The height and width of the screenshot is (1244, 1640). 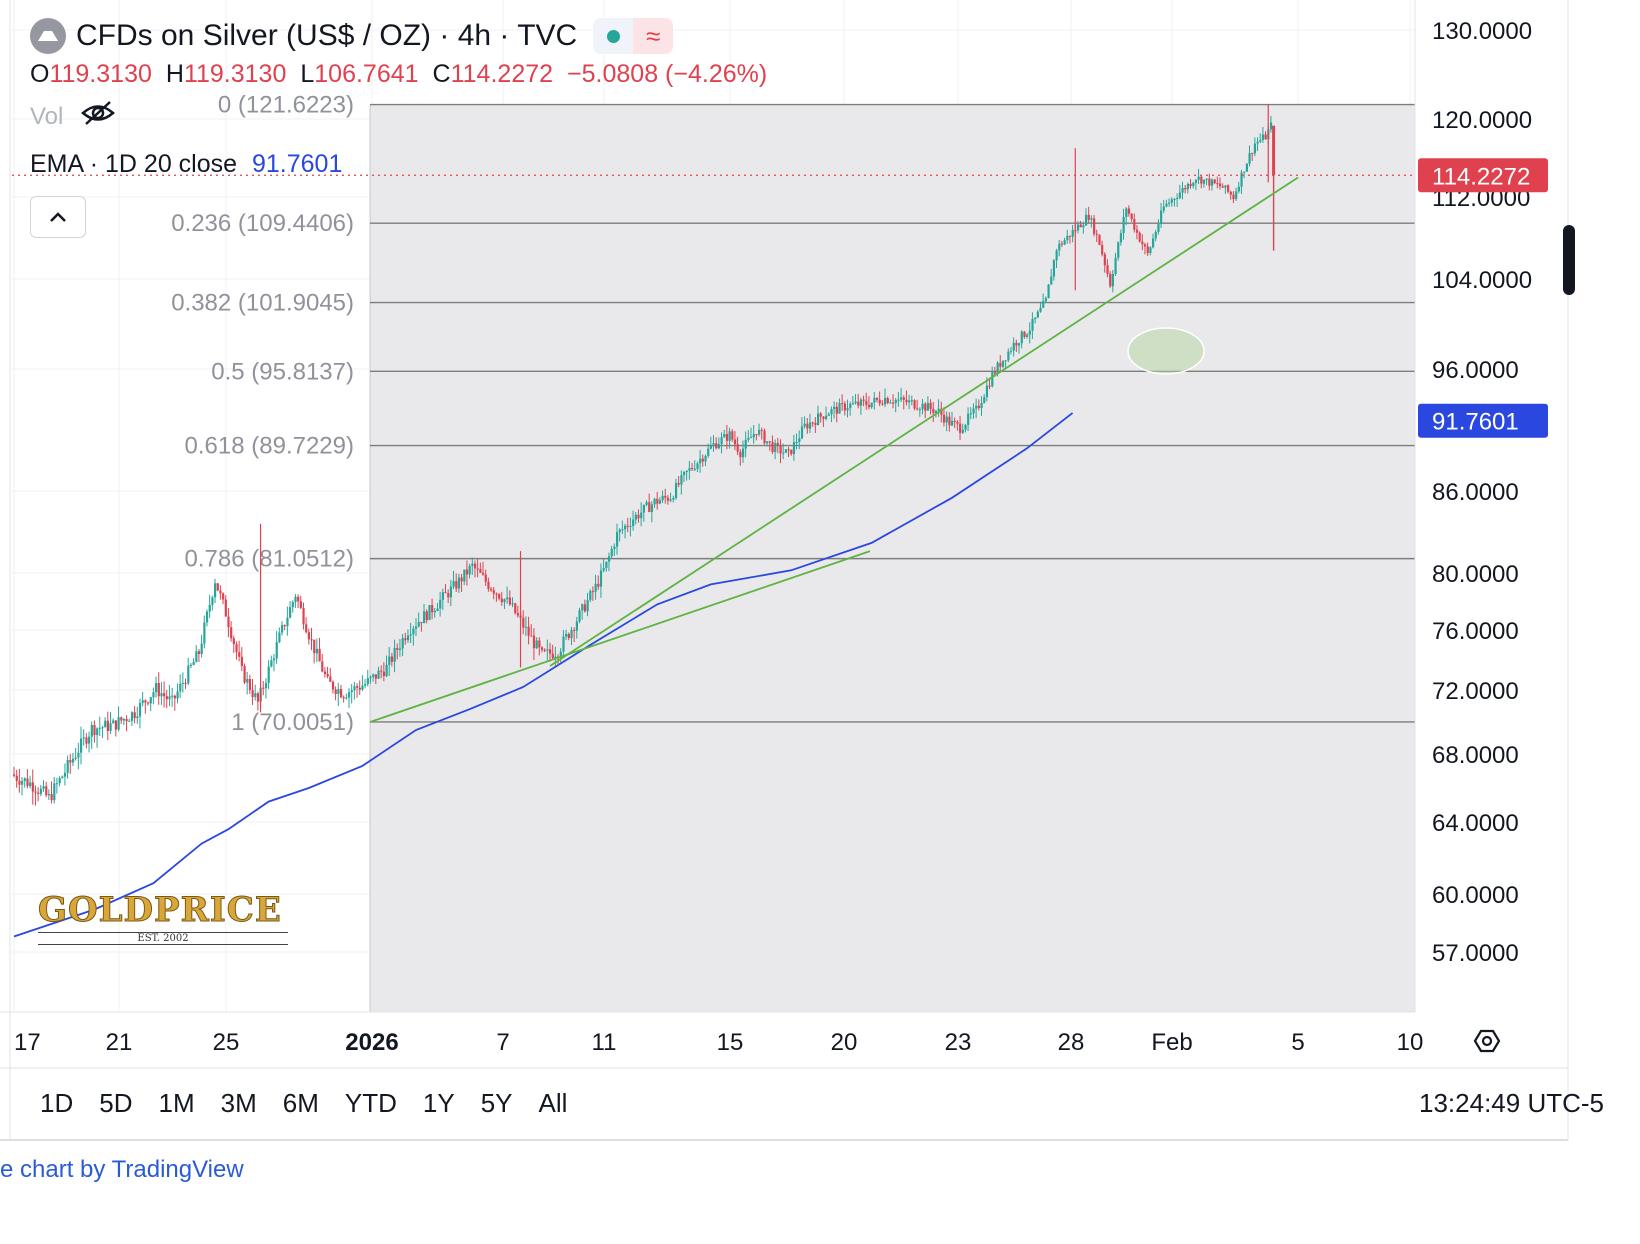 What do you see at coordinates (370, 1103) in the screenshot?
I see `range-ytd-button: YTD` at bounding box center [370, 1103].